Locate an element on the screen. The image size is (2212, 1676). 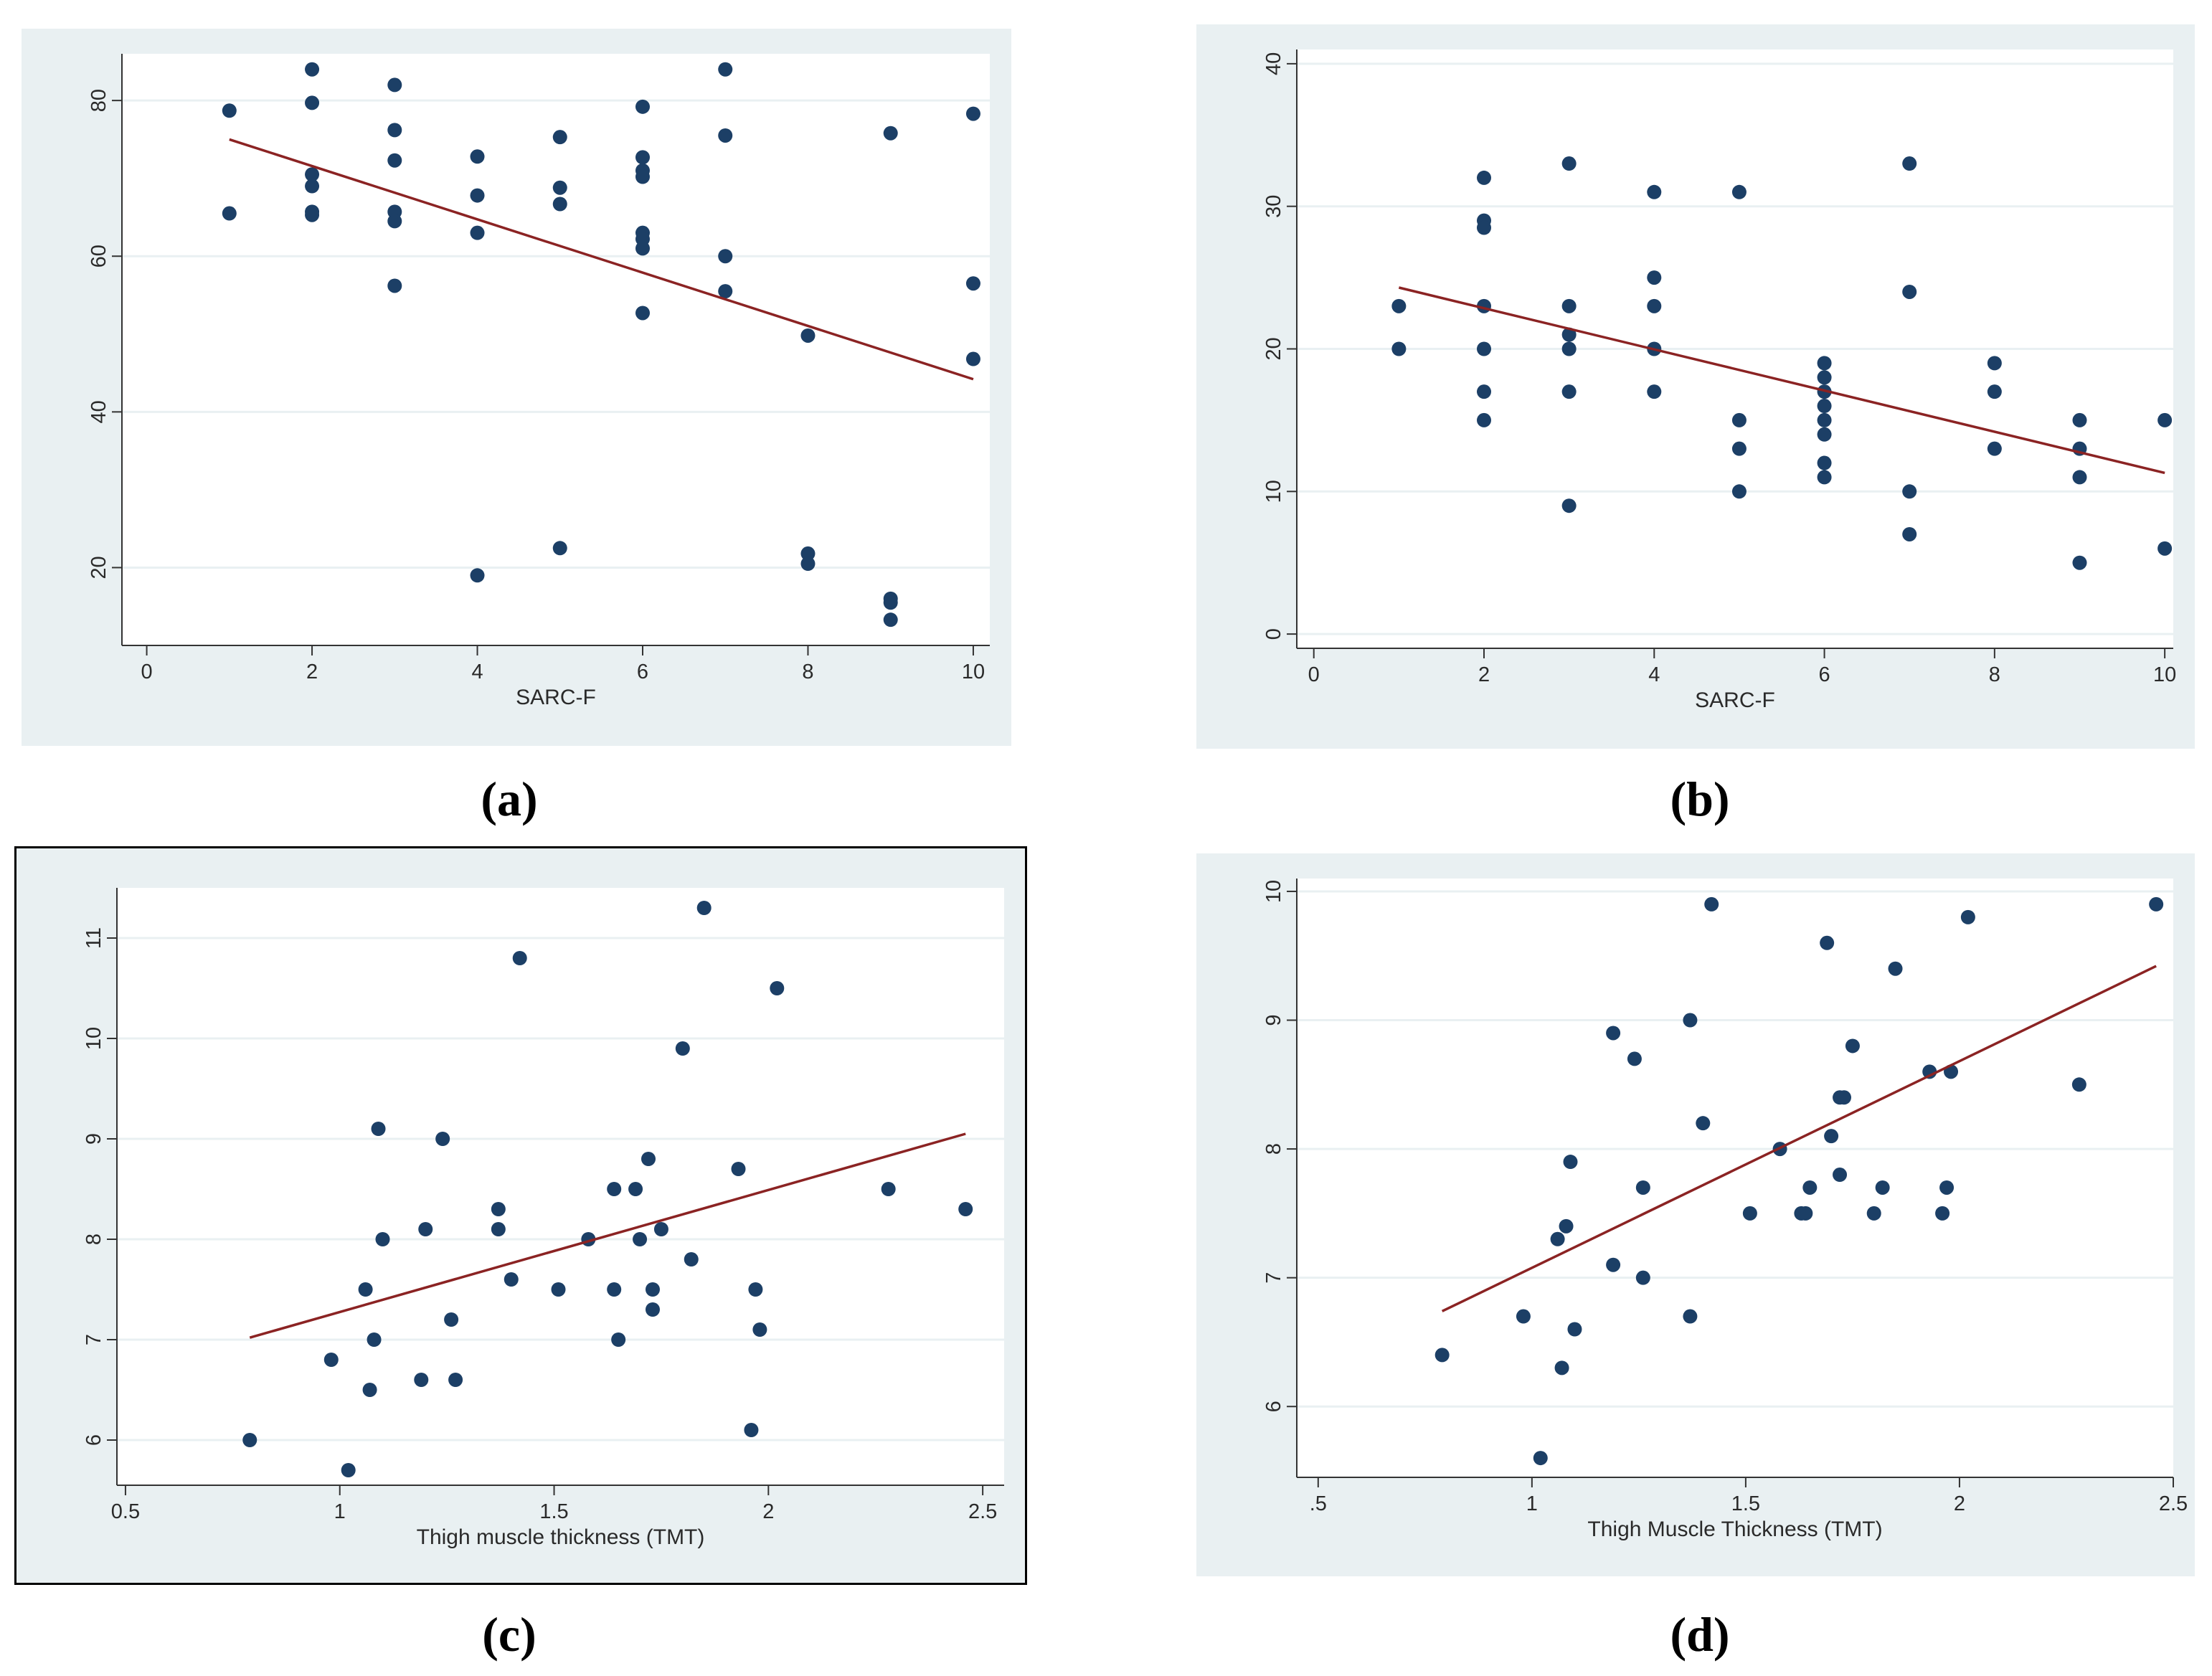
x-tick-label-a-5: 10 is located at coordinates (973, 672).